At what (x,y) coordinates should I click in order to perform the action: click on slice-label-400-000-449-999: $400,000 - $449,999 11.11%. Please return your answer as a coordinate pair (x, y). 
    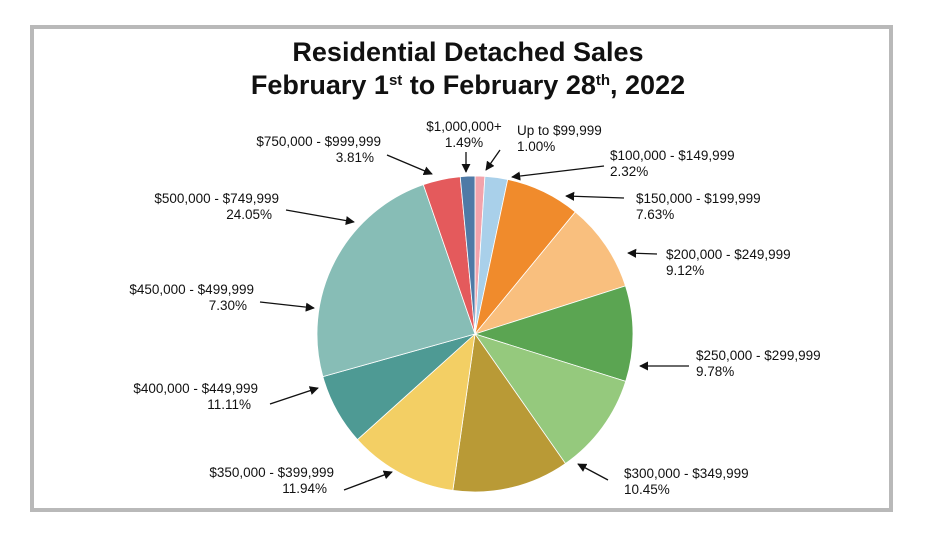
    Looking at the image, I should click on (195, 396).